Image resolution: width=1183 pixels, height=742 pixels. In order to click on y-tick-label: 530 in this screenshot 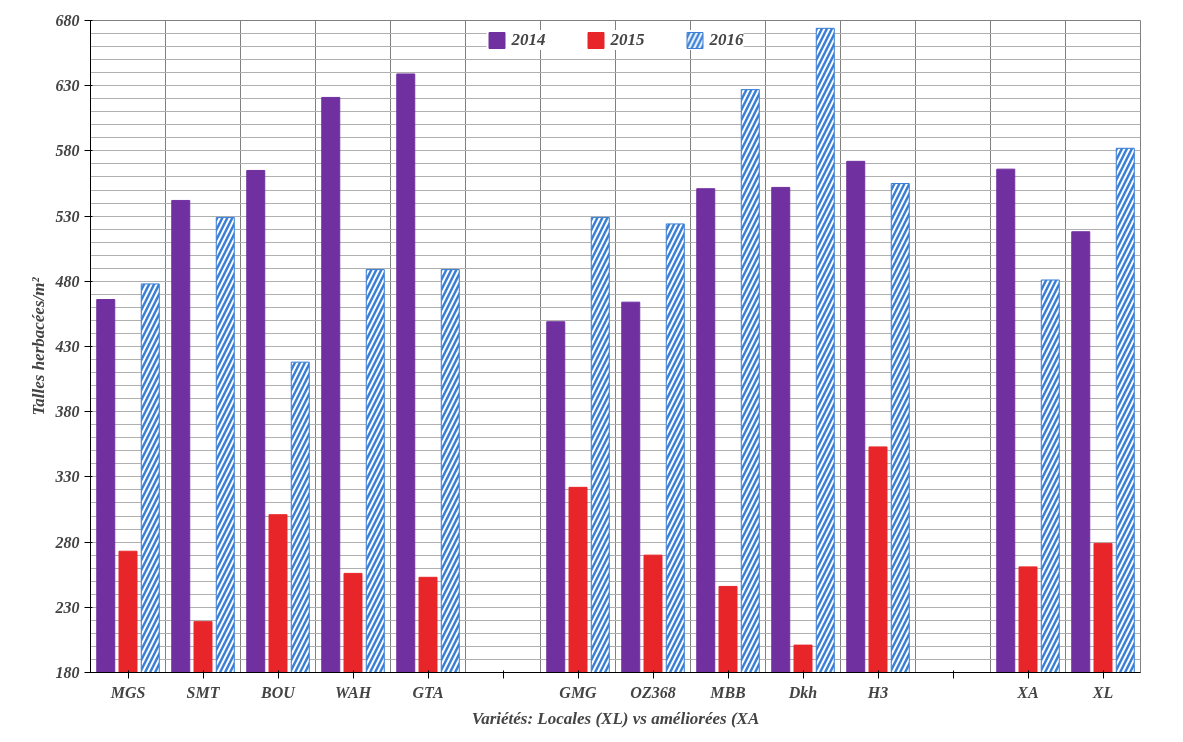, I will do `click(67, 216)`.